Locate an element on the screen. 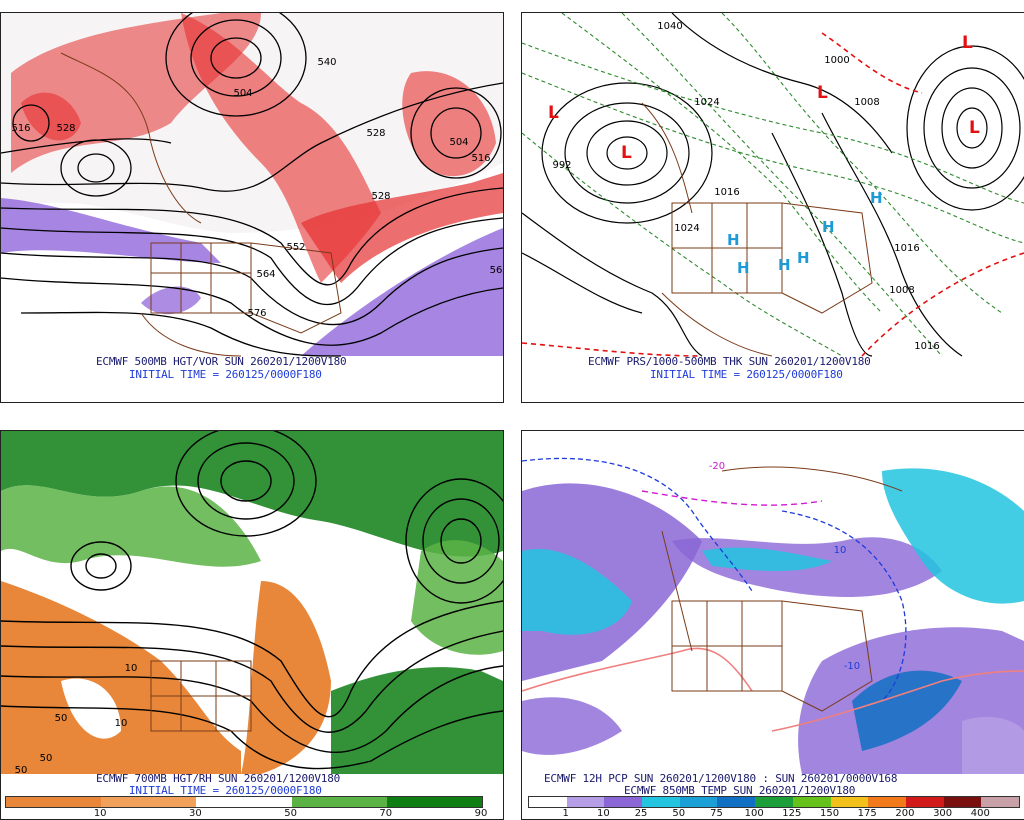  precip-colorbar is located at coordinates (774, 802).